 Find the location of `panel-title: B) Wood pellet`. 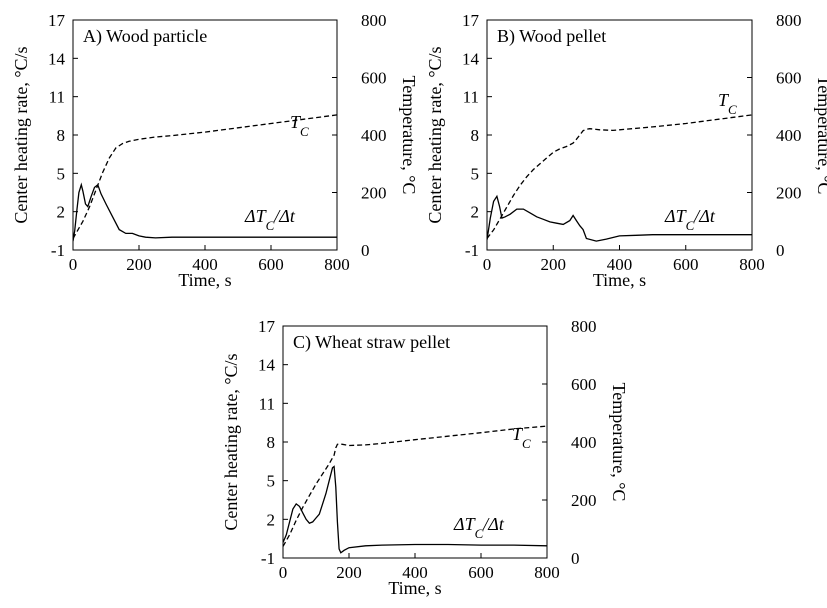

panel-title: B) Wood pellet is located at coordinates (551, 36).